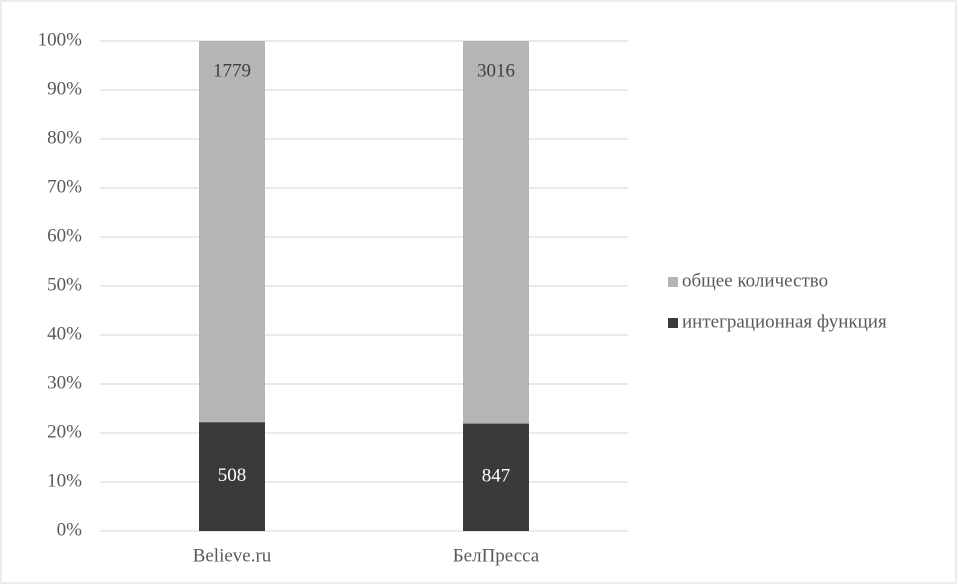 The height and width of the screenshot is (585, 958). What do you see at coordinates (64, 333) in the screenshot?
I see `y-tick-label: 40%` at bounding box center [64, 333].